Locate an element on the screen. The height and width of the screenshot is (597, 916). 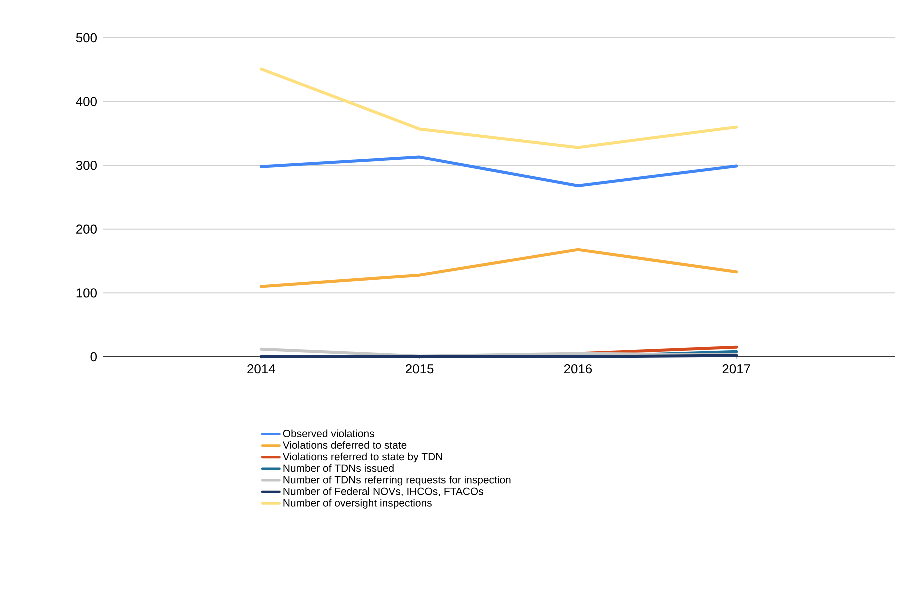
y-tick-label: 300 is located at coordinates (86, 165).